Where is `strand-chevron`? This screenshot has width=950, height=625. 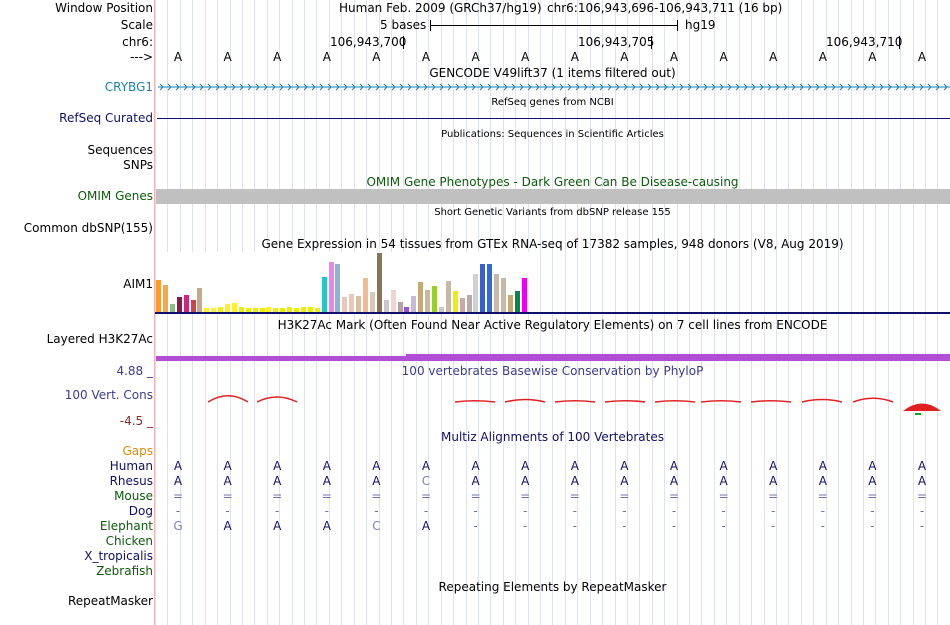
strand-chevron is located at coordinates (409, 87).